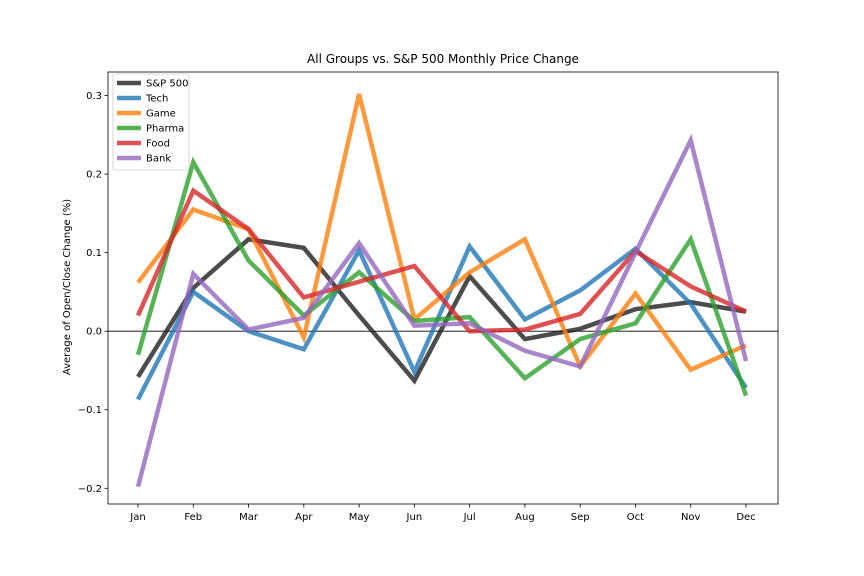  Describe the element at coordinates (580, 517) in the screenshot. I see `x-tick-label: Sep` at that location.